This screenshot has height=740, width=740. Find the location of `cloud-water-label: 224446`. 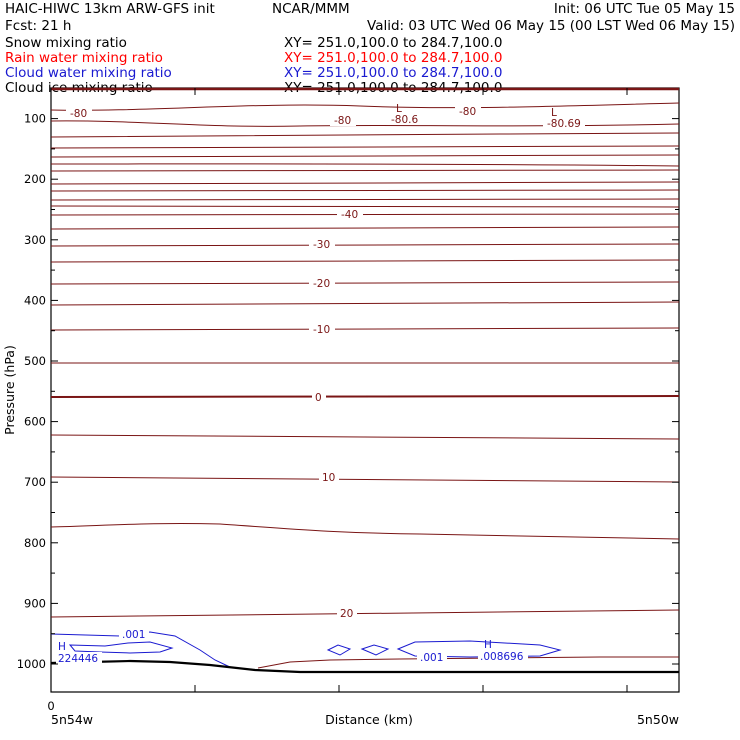

cloud-water-label: 224446 is located at coordinates (78, 659).